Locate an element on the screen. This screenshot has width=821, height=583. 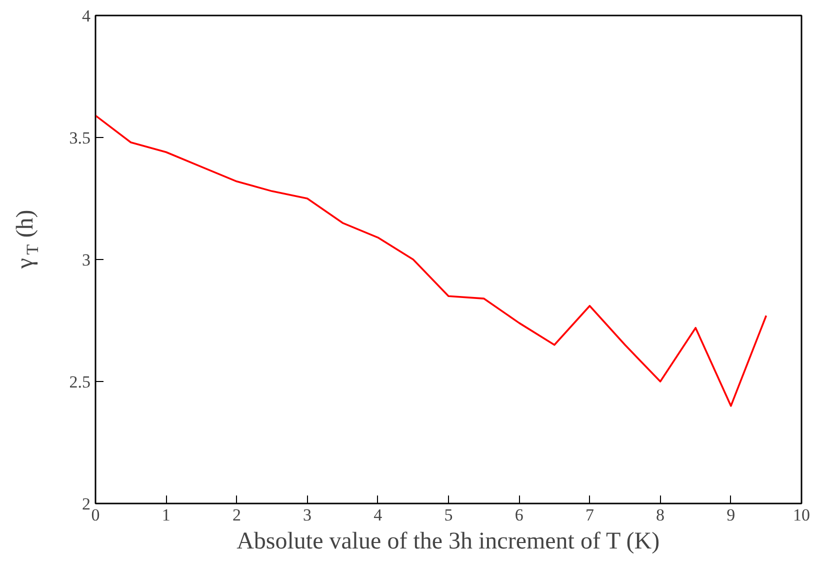
x-tick-label: 1 is located at coordinates (166, 515).